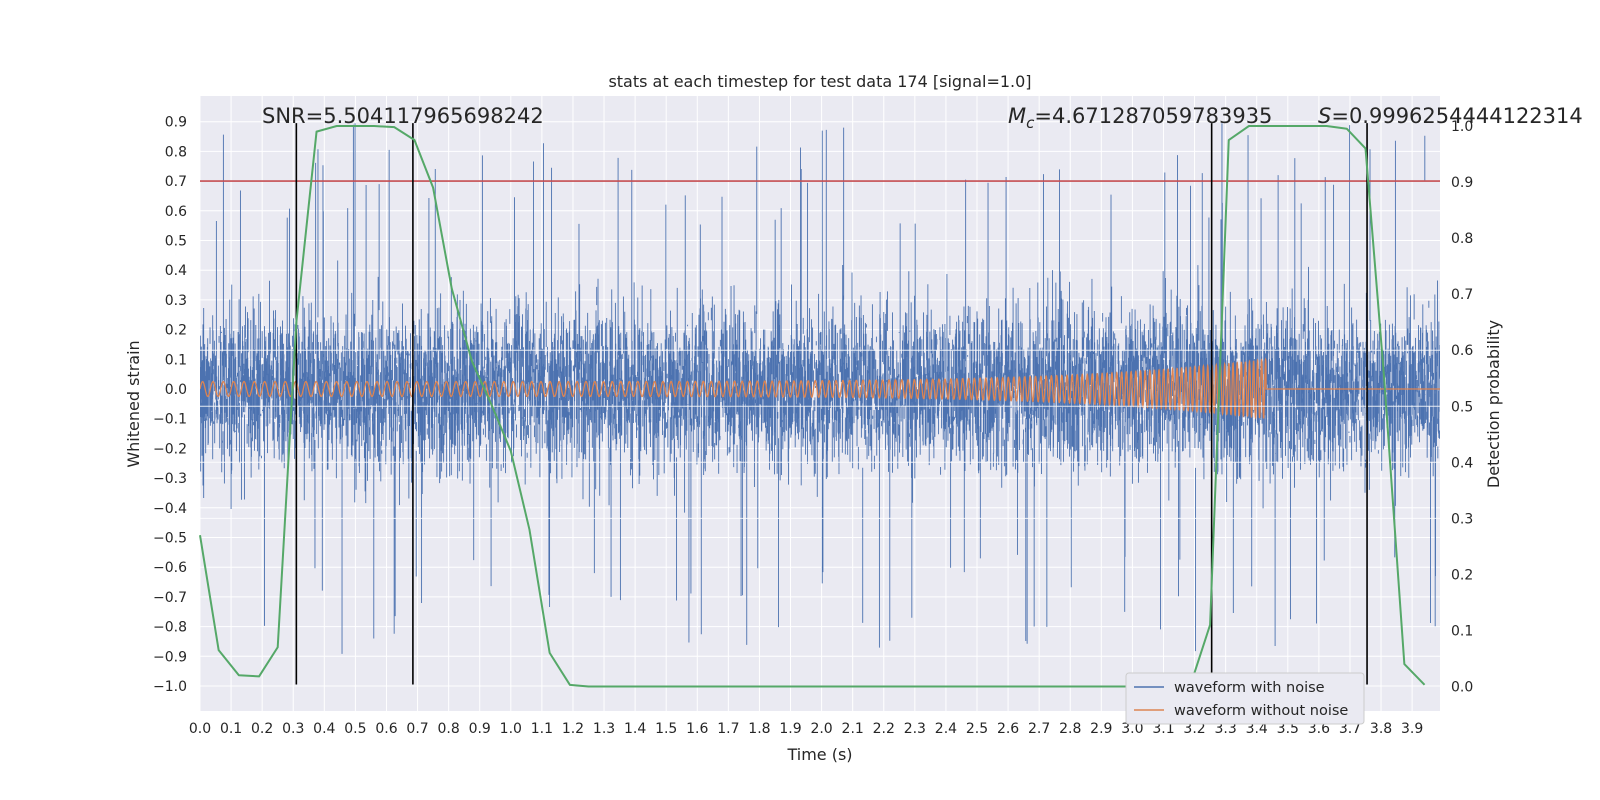 The width and height of the screenshot is (1600, 800). What do you see at coordinates (1462, 239) in the screenshot?
I see `y-right-tick-label: 0.8` at bounding box center [1462, 239].